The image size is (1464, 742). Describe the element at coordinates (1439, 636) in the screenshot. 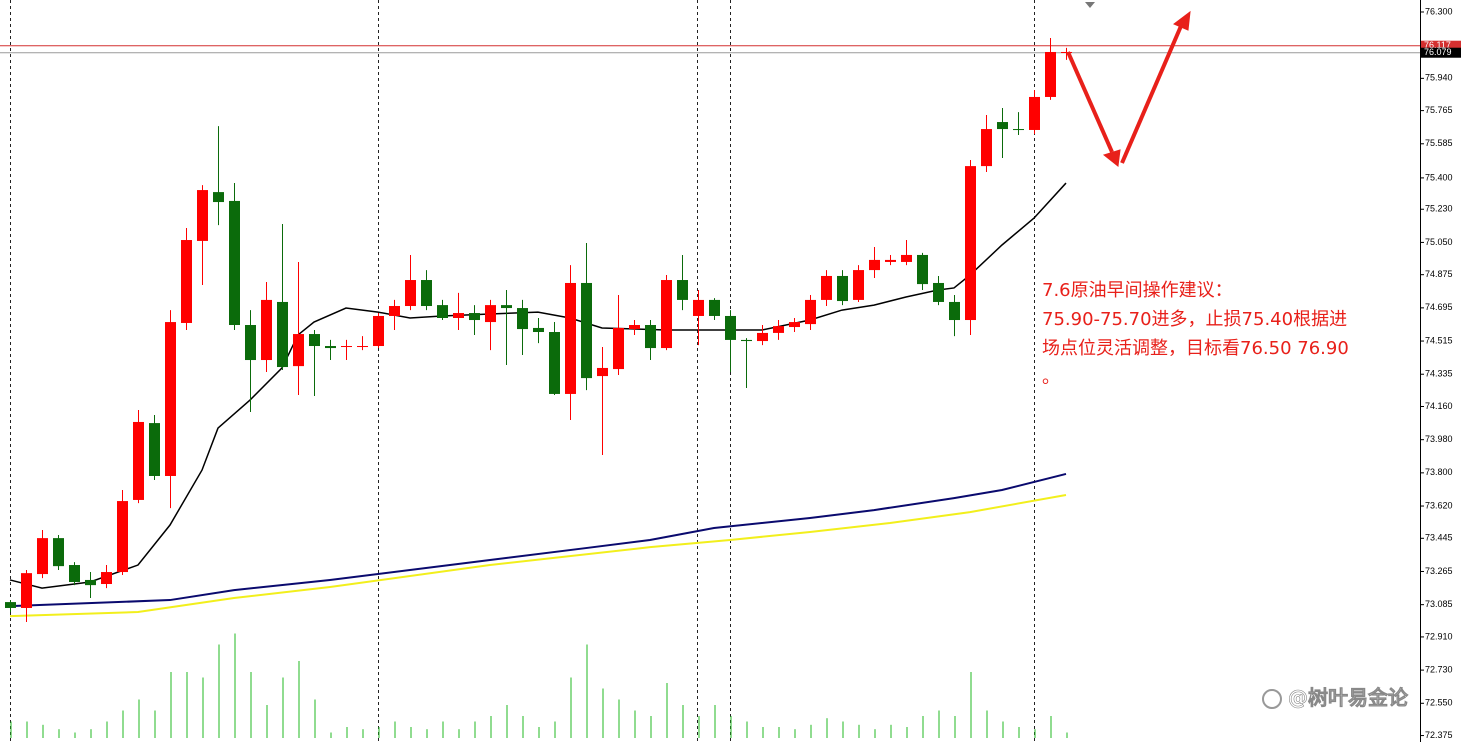

I see `y-tick-label: 72.910` at that location.